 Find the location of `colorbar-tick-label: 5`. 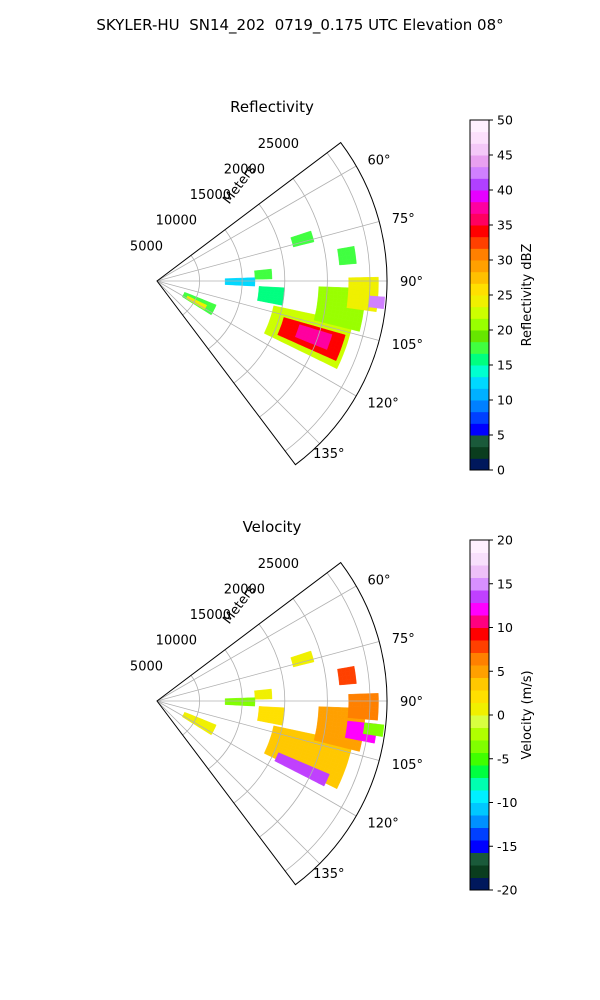

colorbar-tick-label: 5 is located at coordinates (501, 435).